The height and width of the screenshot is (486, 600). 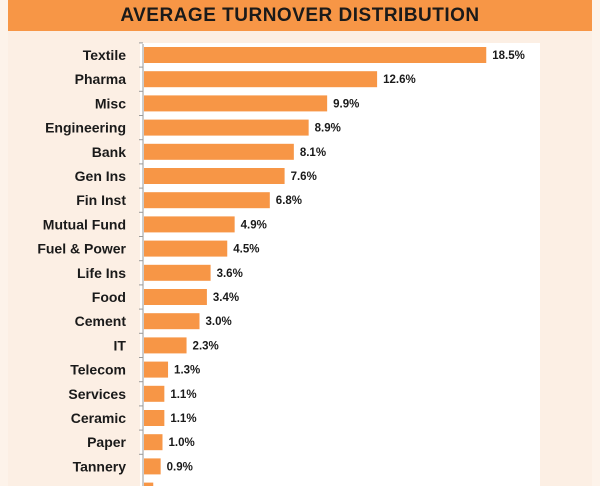 I want to click on bar-misc, so click(x=236, y=103).